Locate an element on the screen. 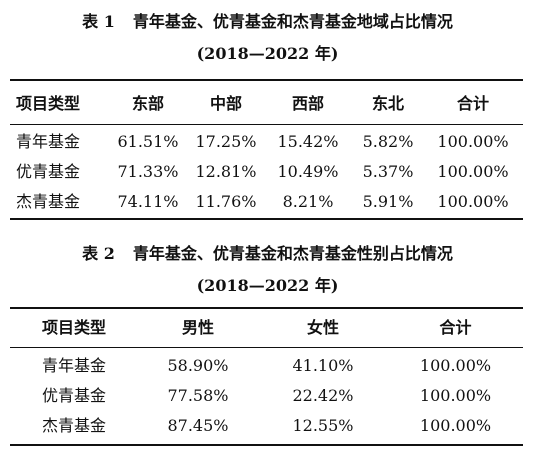 The height and width of the screenshot is (450, 535). table2-header-female: 女性 is located at coordinates (322, 327).